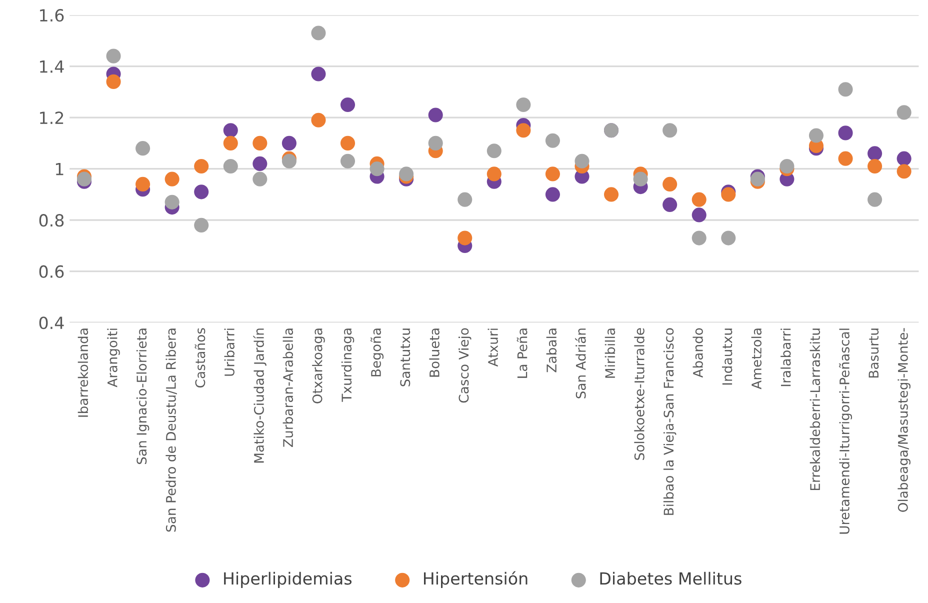 The height and width of the screenshot is (603, 928). Describe the element at coordinates (493, 347) in the screenshot. I see `x-tick-label: Atxuri` at that location.